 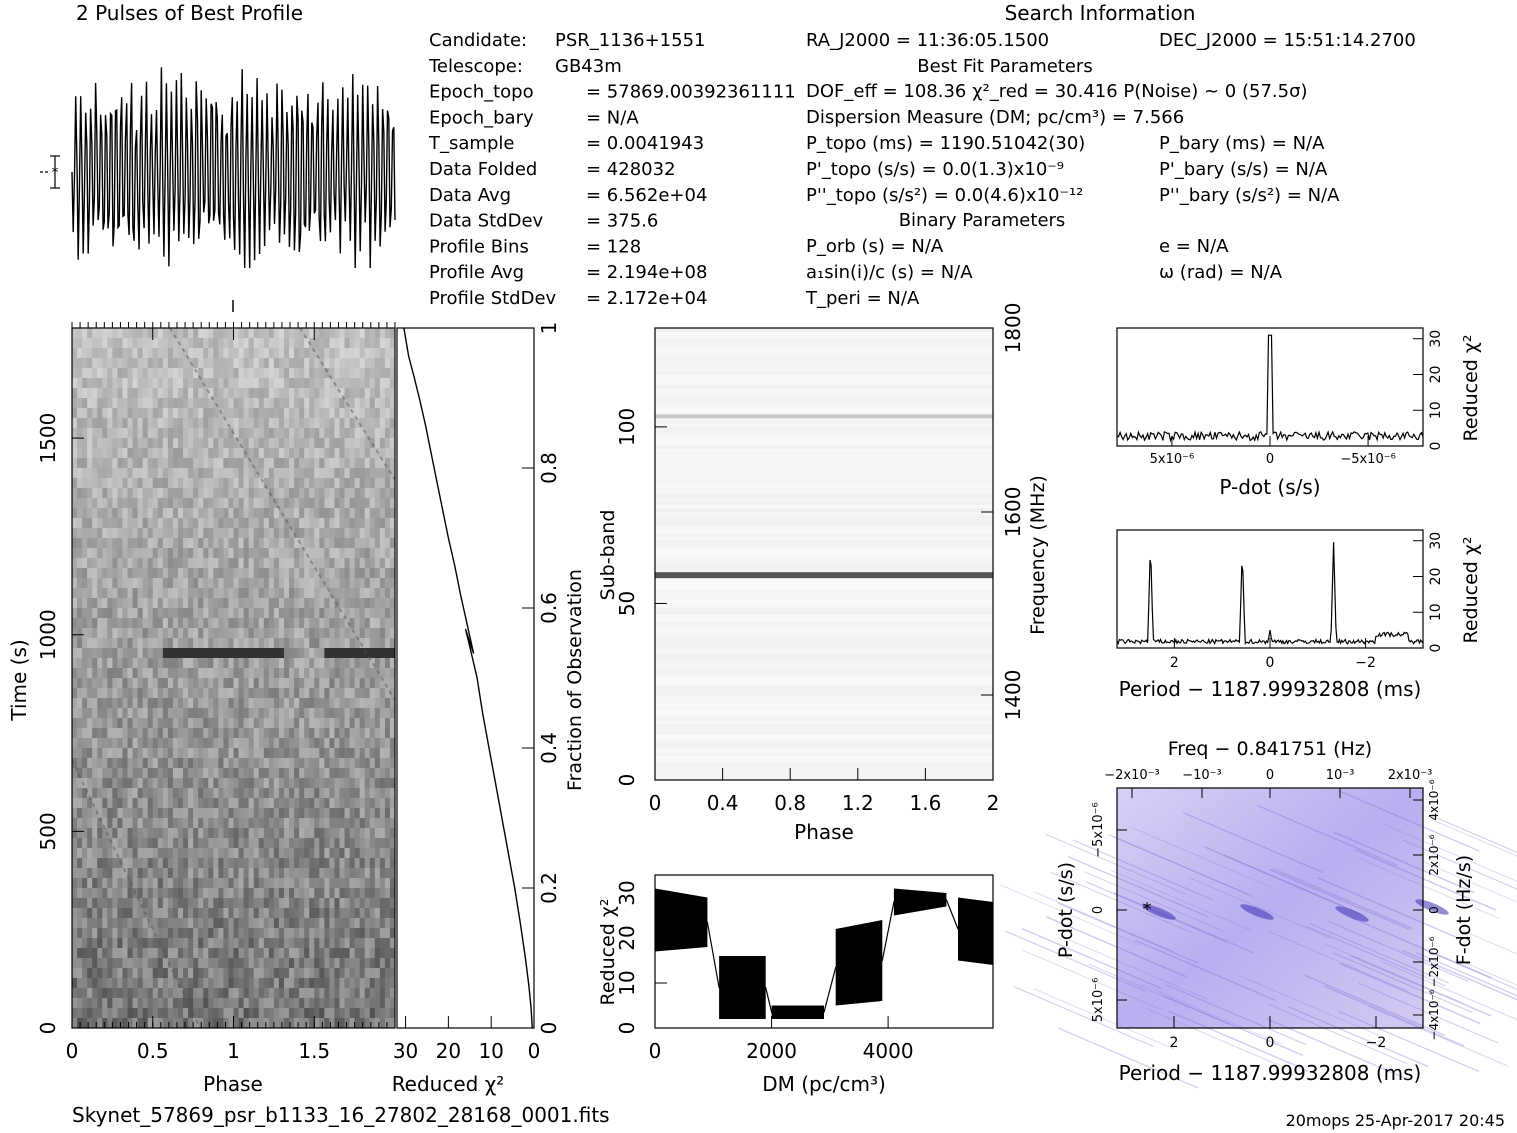 What do you see at coordinates (645, 143) in the screenshot?
I see `info-value: = 0.0041943` at bounding box center [645, 143].